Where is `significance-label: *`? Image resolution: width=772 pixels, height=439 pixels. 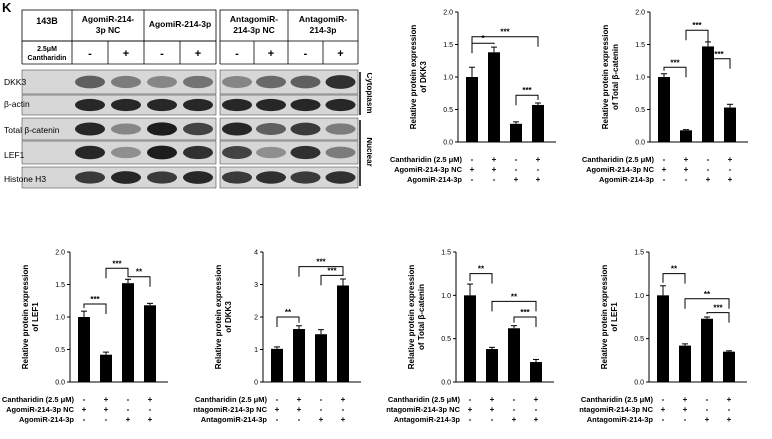 significance-label: * is located at coordinates (483, 38).